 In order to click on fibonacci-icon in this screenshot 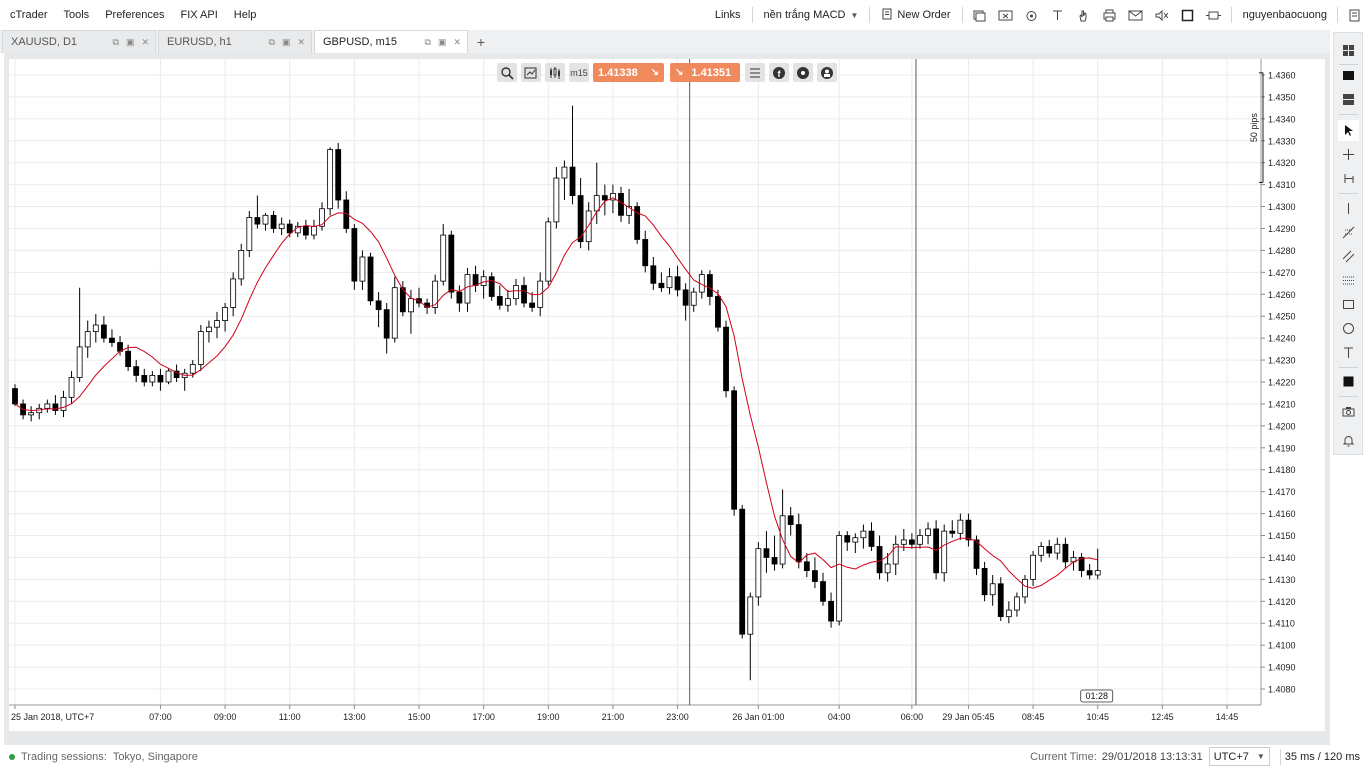, I will do `click(1348, 232)`.